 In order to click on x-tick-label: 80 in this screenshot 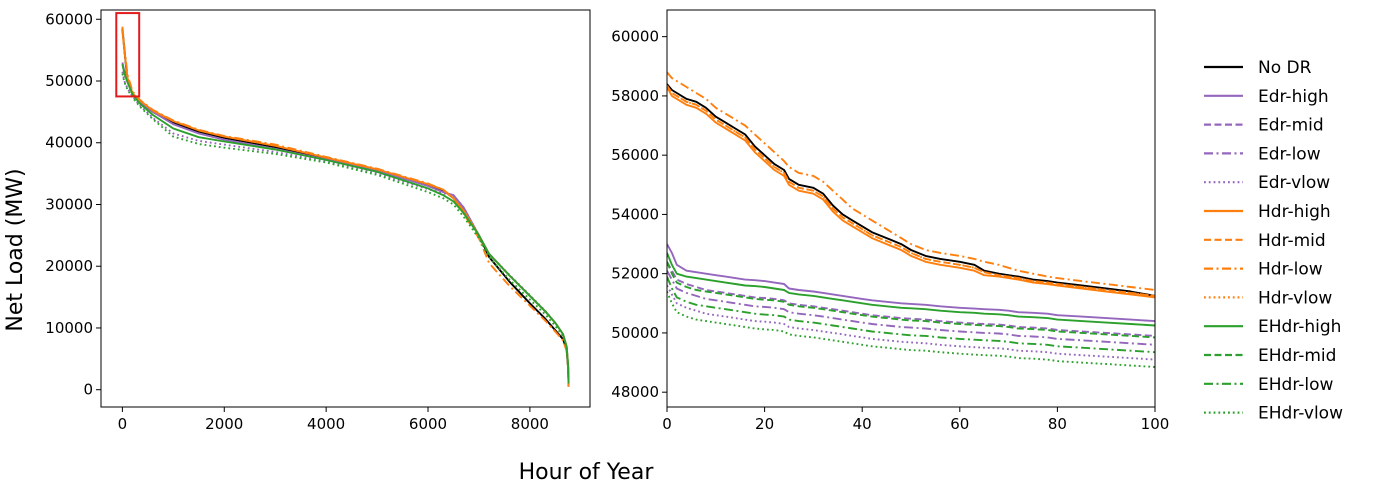, I will do `click(1057, 424)`.